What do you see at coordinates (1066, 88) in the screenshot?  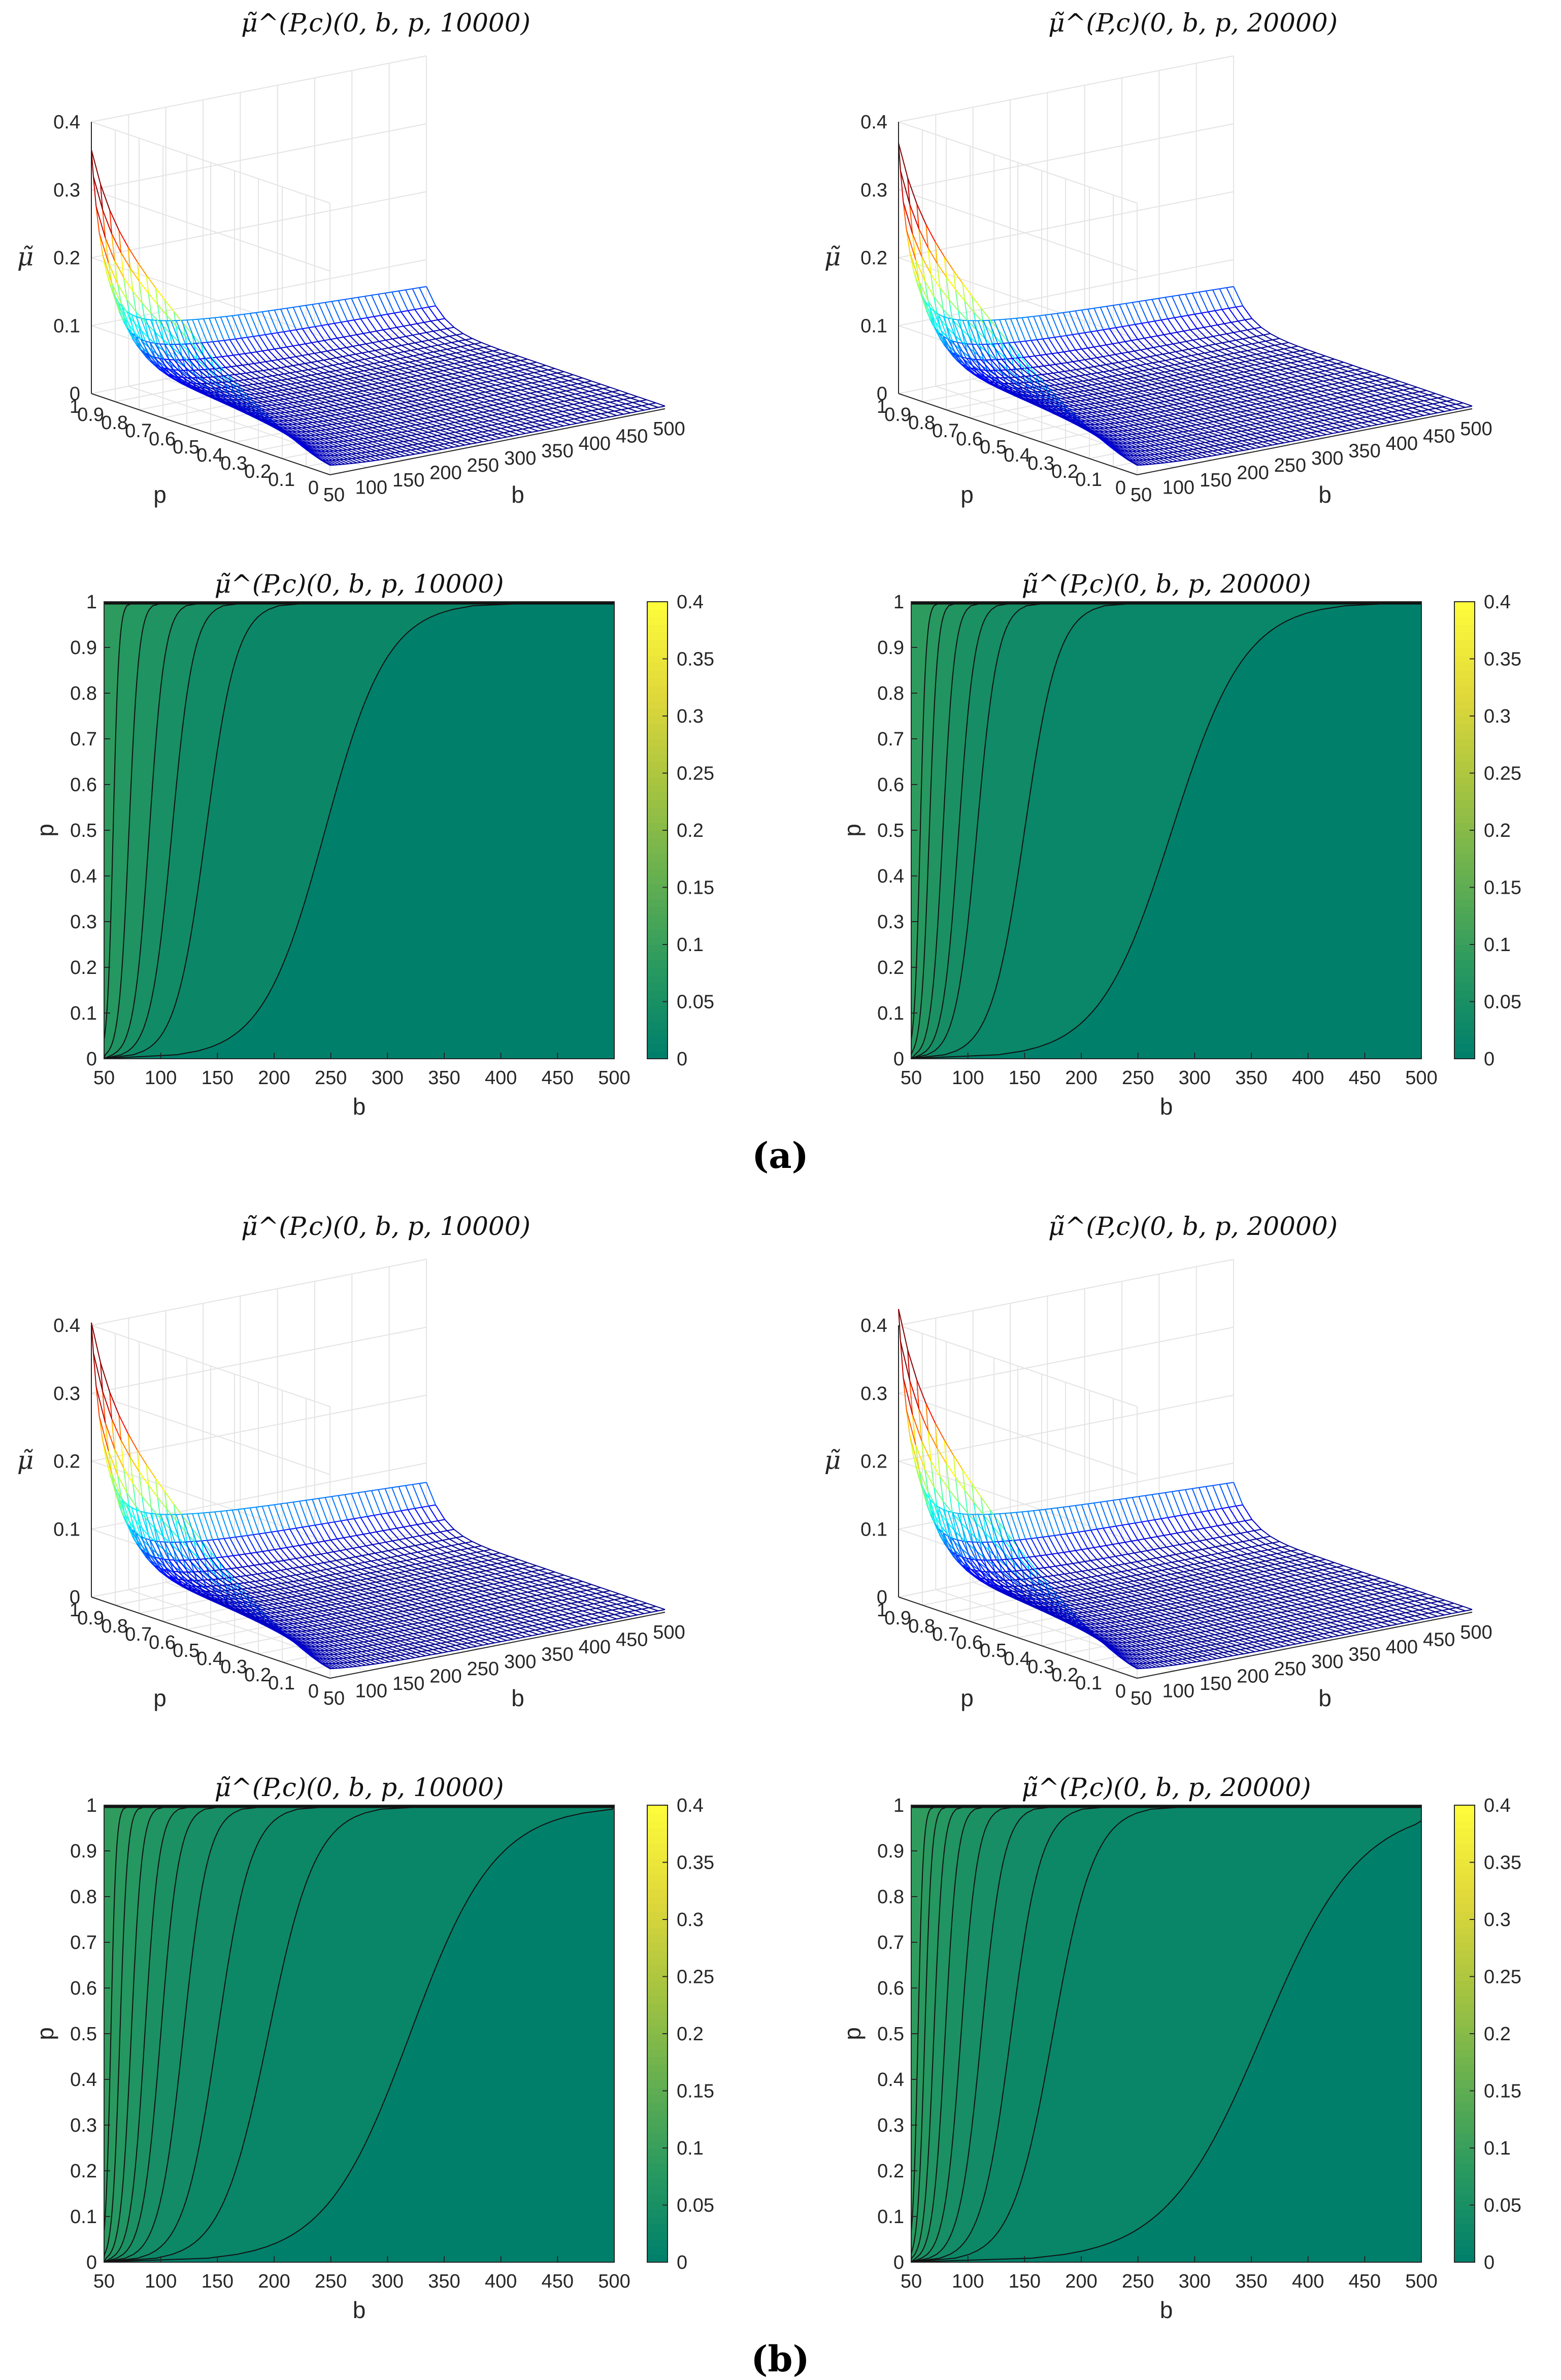 I see `grid-line` at bounding box center [1066, 88].